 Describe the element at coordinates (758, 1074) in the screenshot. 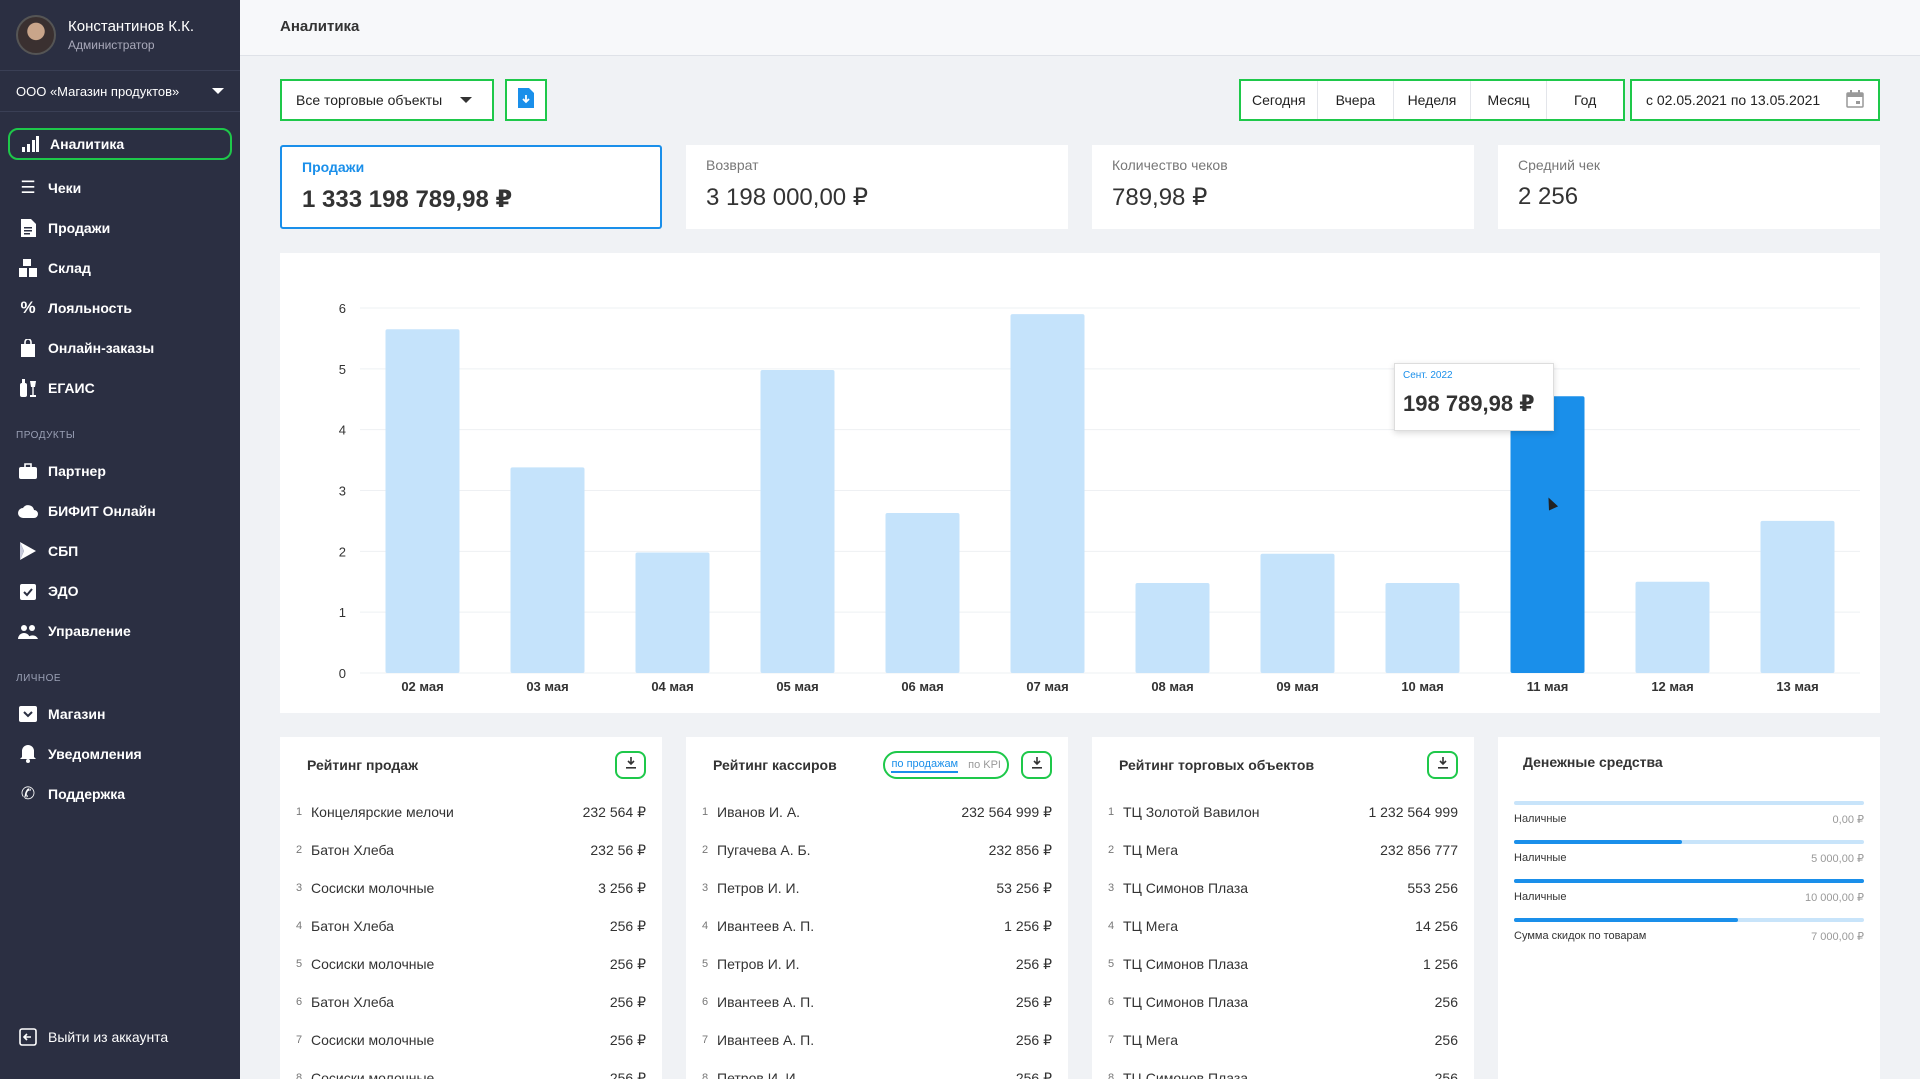

I see `rank-name: Петров И. И.` at that location.